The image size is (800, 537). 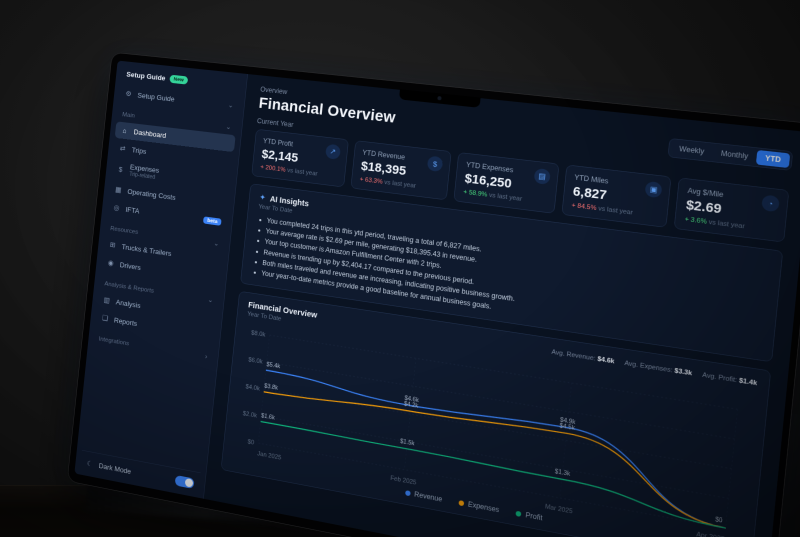 I want to click on svg-text: $2.0k, so click(x=249, y=415).